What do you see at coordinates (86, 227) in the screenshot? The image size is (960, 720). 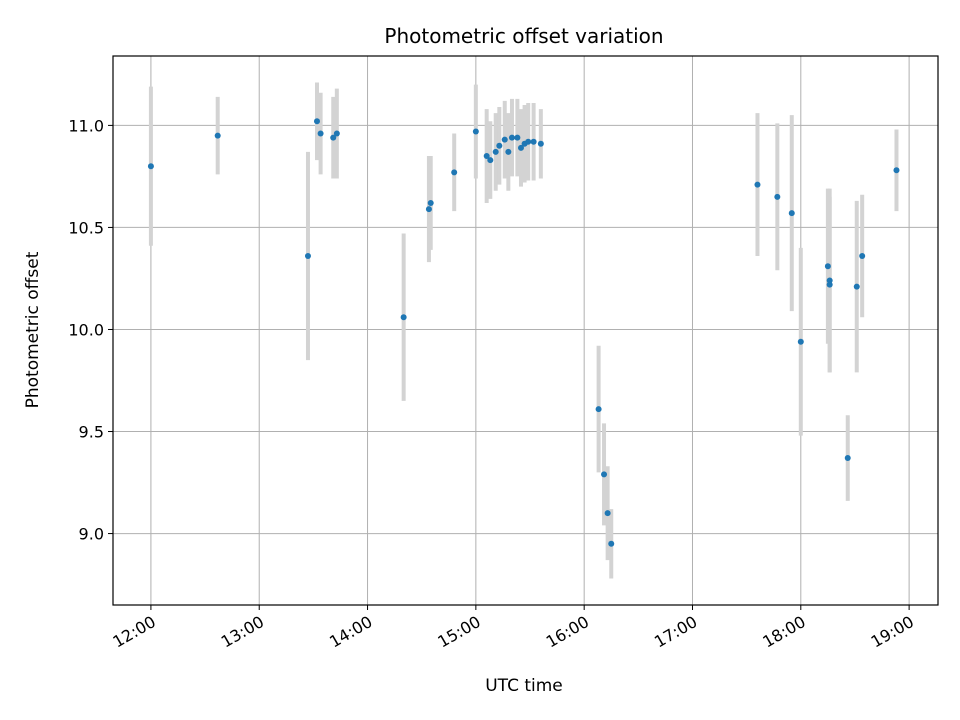 I see `y-tick-label: 10.5` at bounding box center [86, 227].